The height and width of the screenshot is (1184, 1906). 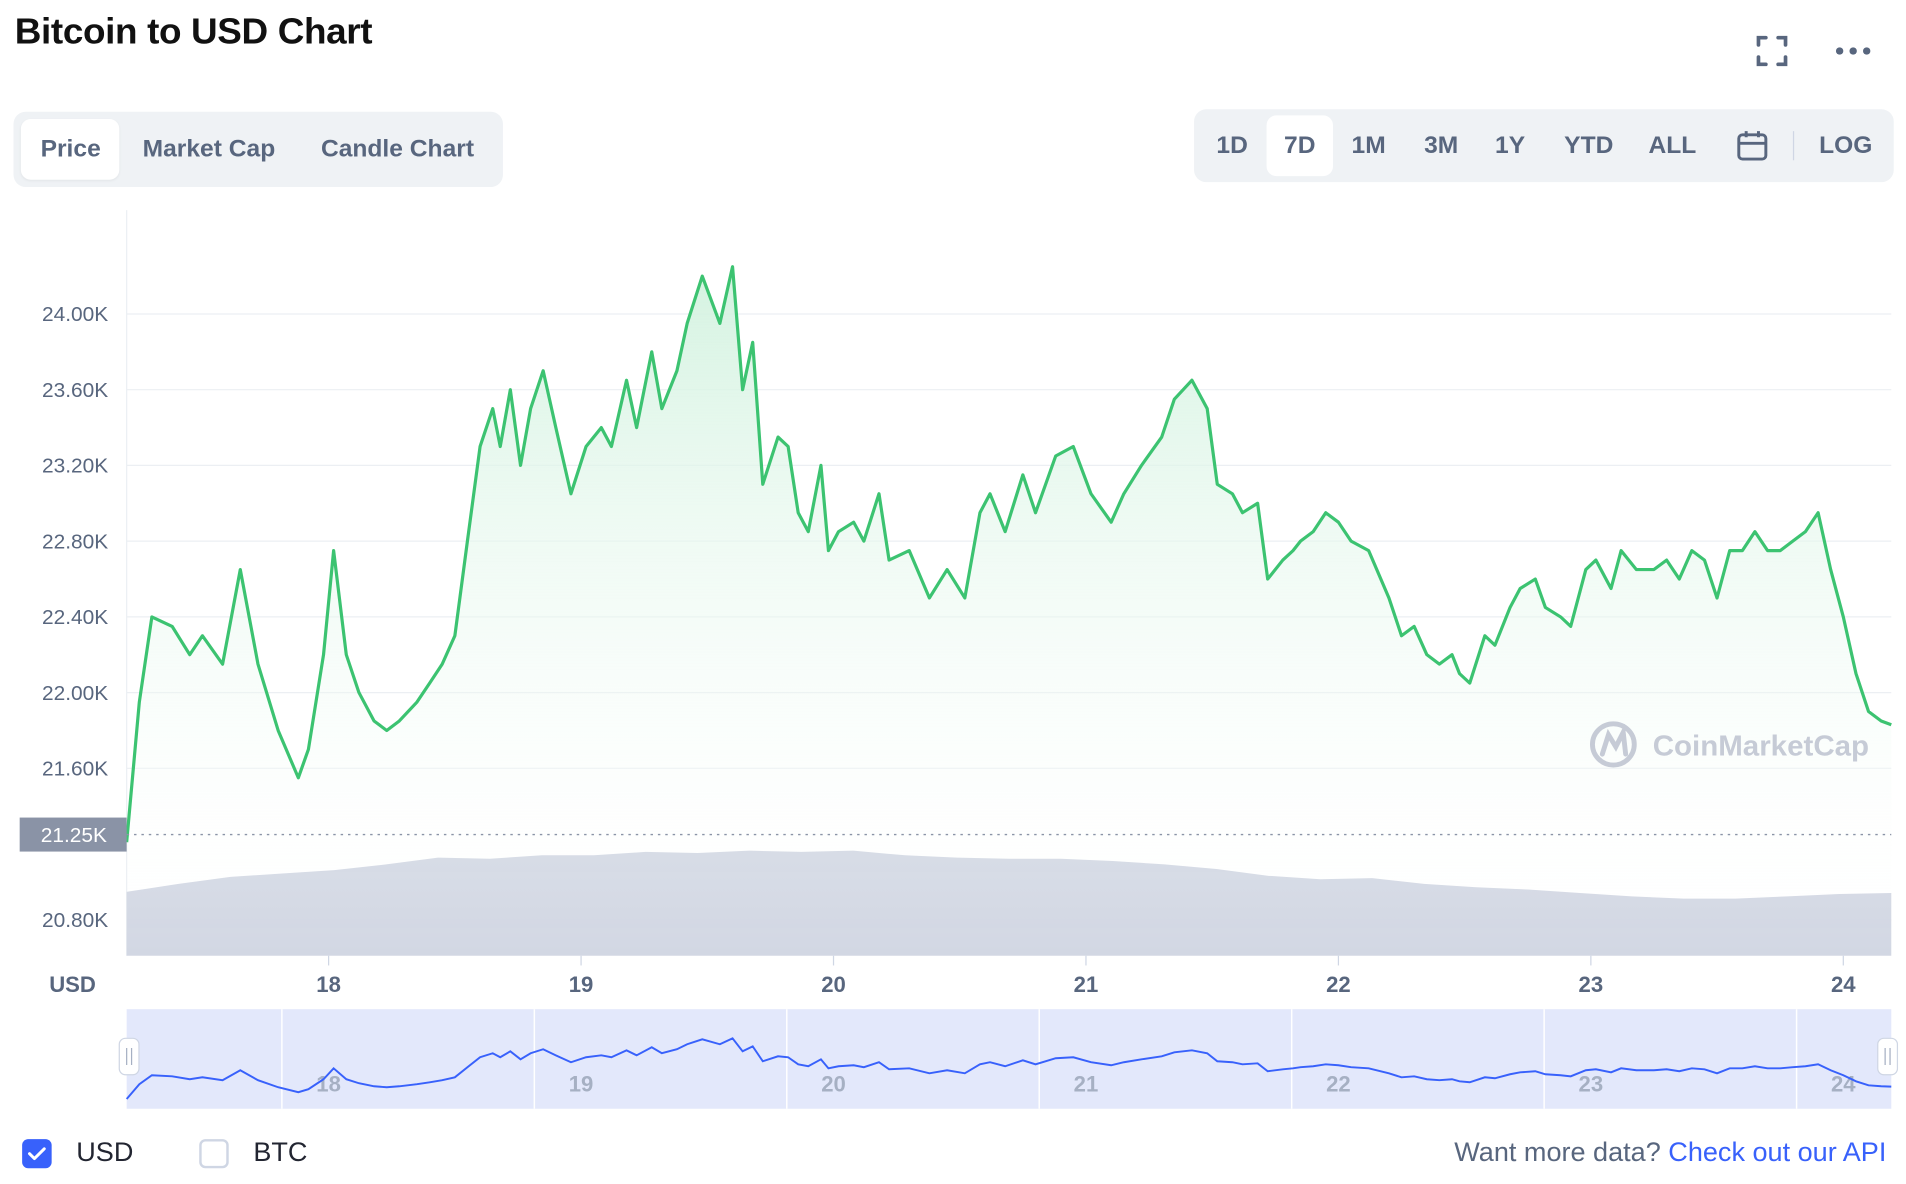 I want to click on btc-checkbox, so click(x=214, y=1154).